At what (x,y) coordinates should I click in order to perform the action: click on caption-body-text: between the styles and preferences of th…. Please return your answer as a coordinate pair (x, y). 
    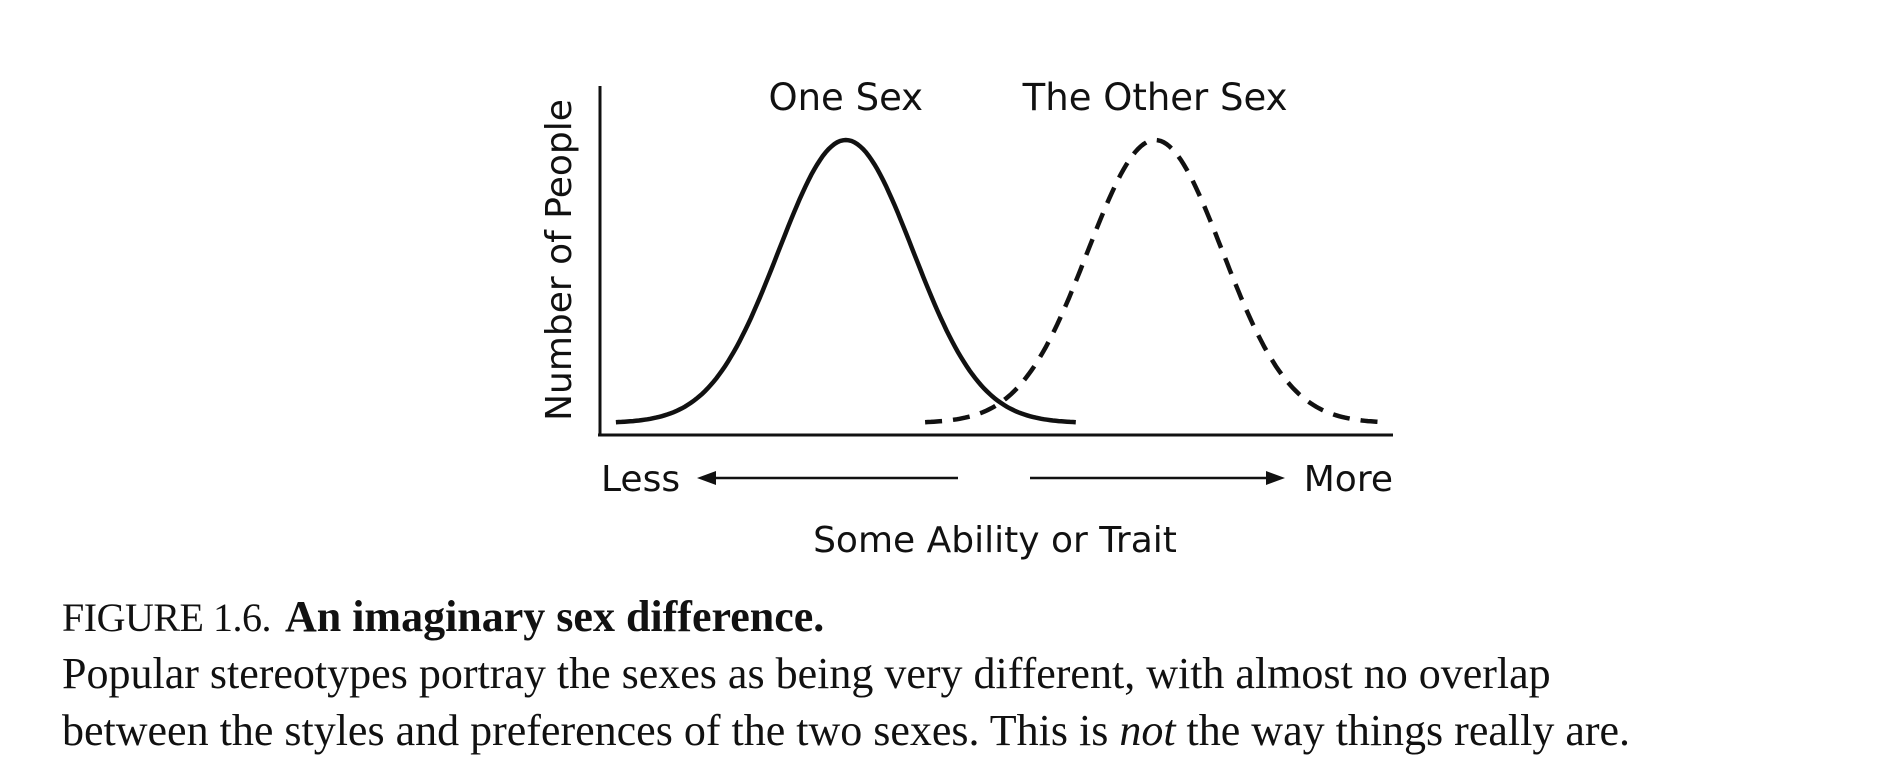
    Looking at the image, I should click on (591, 730).